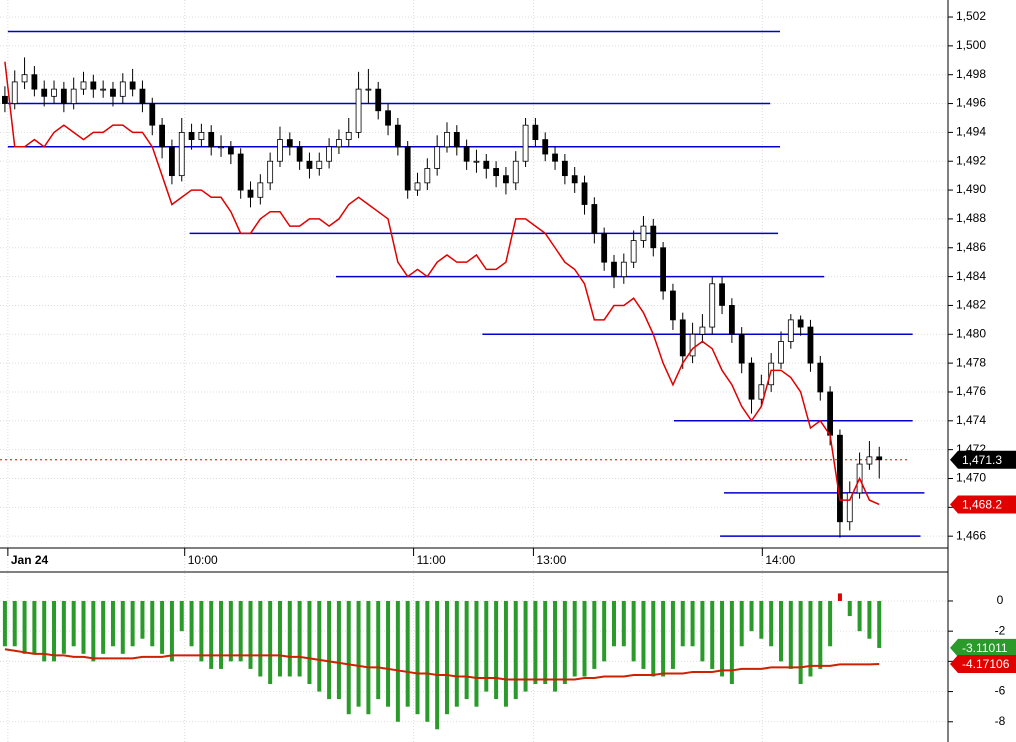 This screenshot has height=742, width=1016. What do you see at coordinates (971, 420) in the screenshot?
I see `y-tick-label: 1,474` at bounding box center [971, 420].